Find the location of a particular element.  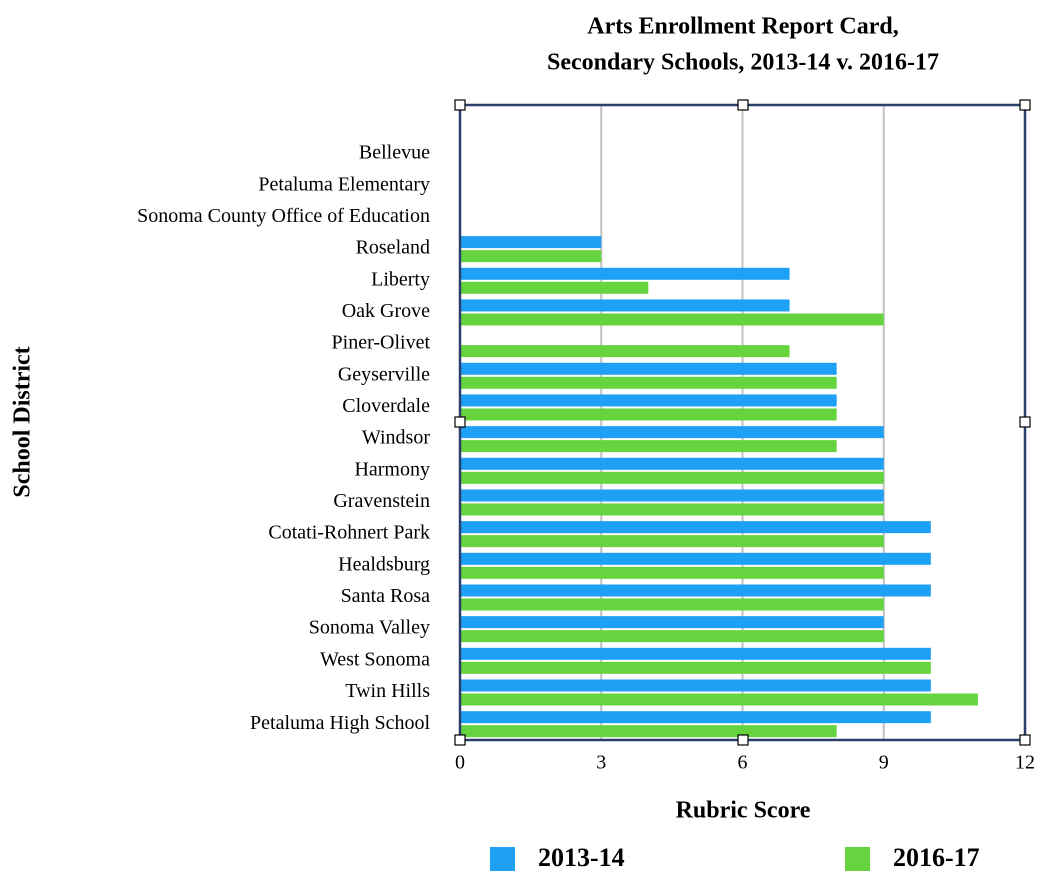

y-tick-label: Piner-Olivet is located at coordinates (381, 343).